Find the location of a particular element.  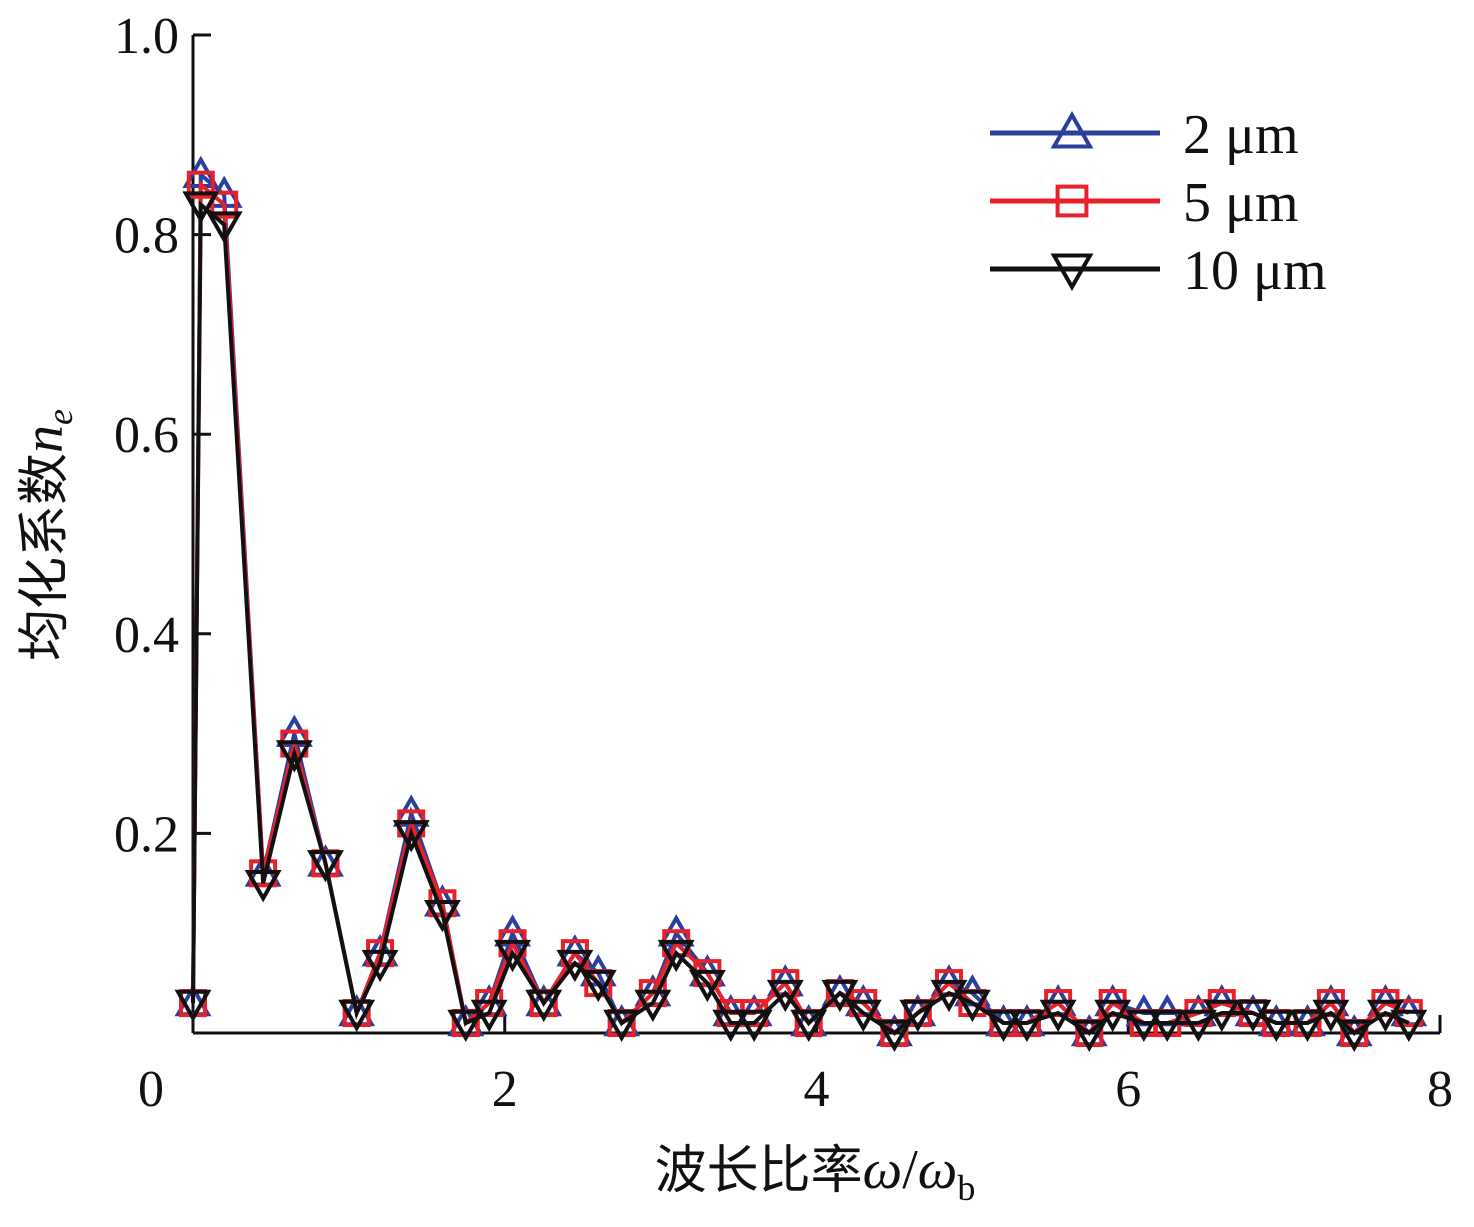

legend-entry: 2 μm is located at coordinates (1144, 135).